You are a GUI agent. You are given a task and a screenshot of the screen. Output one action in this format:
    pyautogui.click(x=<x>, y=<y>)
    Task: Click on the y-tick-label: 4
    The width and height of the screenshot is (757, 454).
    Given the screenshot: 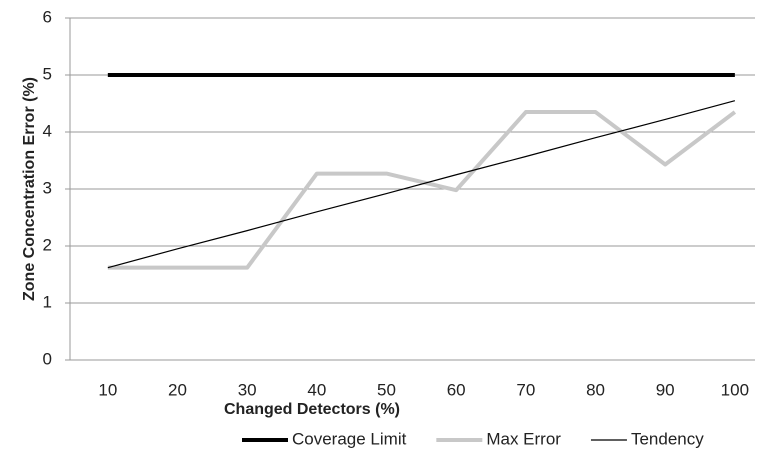 What is the action you would take?
    pyautogui.click(x=47, y=130)
    